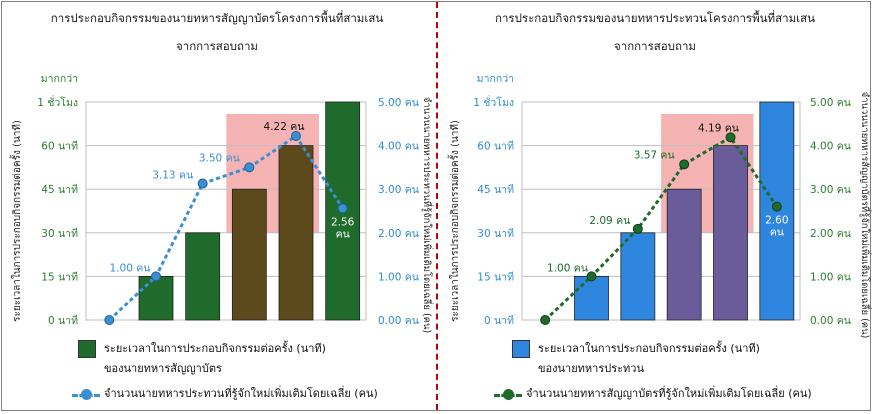 The image size is (874, 414). I want to click on panel-divider, so click(437, 206).